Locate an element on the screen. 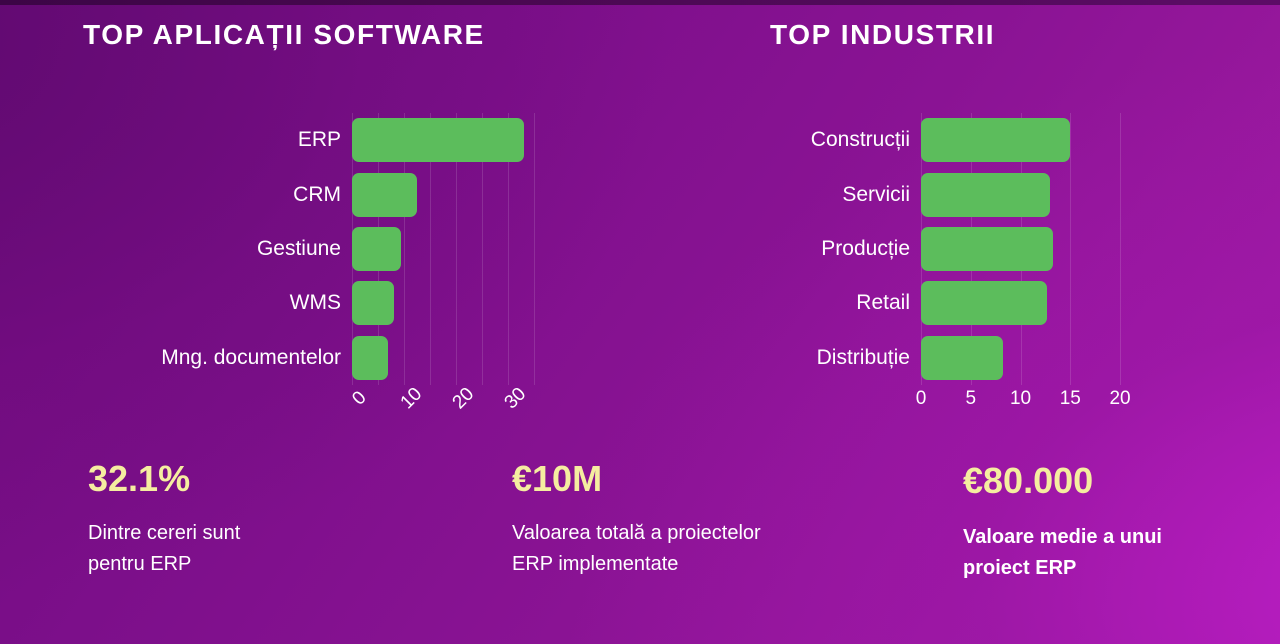 The image size is (1280, 644). stat-value: 32.1% is located at coordinates (139, 478).